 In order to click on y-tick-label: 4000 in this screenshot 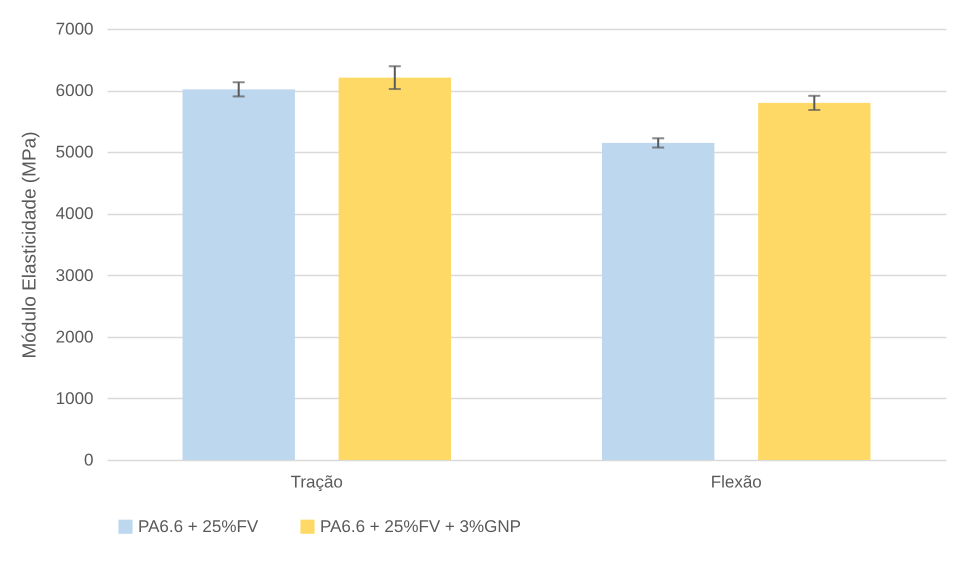, I will do `click(75, 214)`.